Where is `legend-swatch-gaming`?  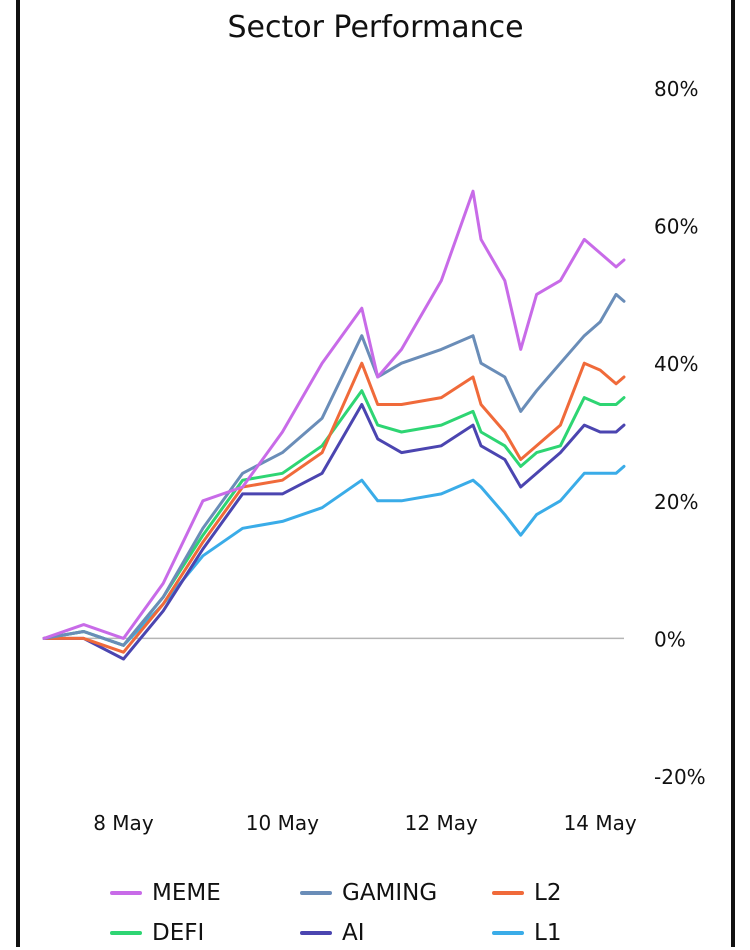
legend-swatch-gaming is located at coordinates (316, 893).